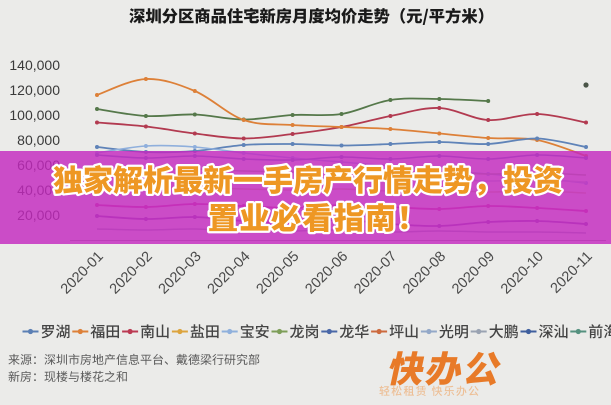 This screenshot has height=405, width=611. What do you see at coordinates (34, 65) in the screenshot?
I see `svg-text: 140,000` at bounding box center [34, 65].